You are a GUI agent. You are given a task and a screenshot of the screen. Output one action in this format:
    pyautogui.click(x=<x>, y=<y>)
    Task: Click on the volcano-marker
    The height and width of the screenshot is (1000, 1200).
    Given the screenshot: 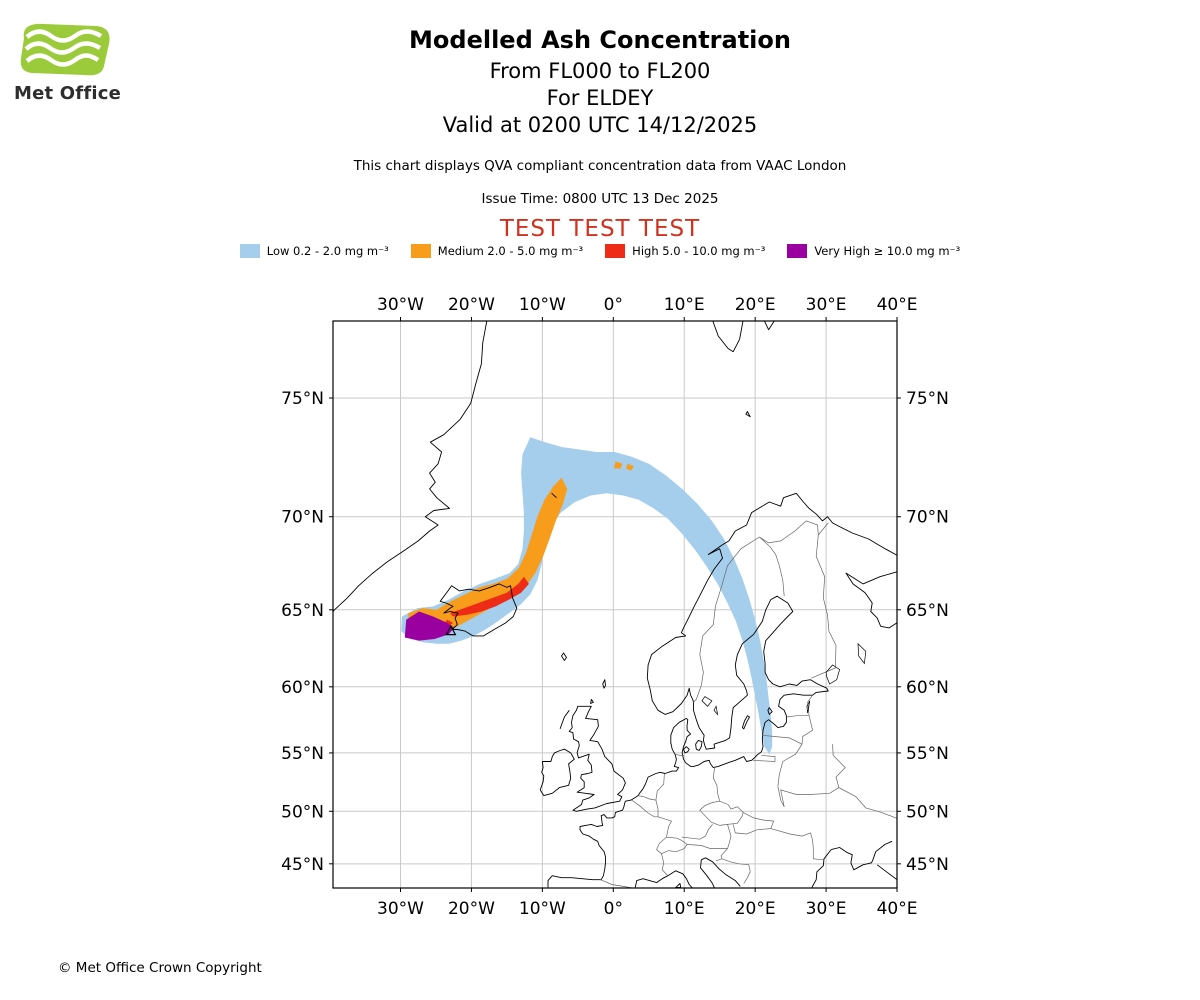 What is the action you would take?
    pyautogui.click(x=451, y=630)
    